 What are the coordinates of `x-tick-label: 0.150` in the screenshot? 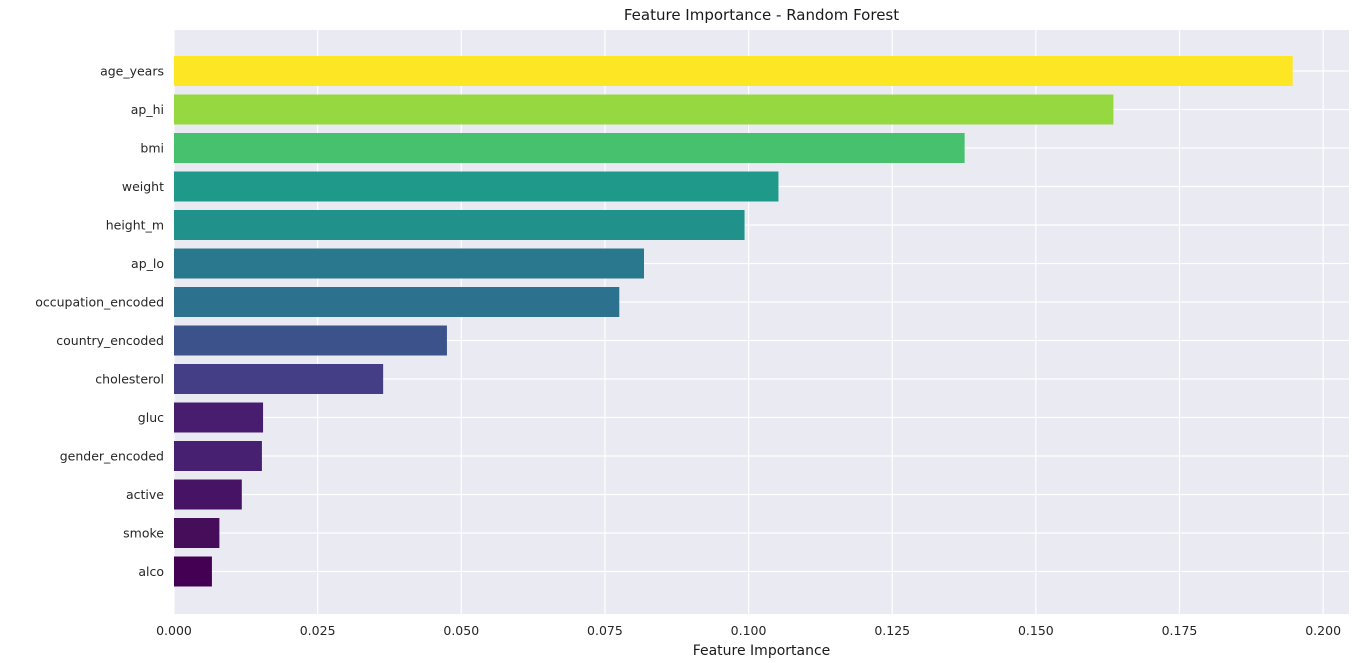 It's located at (1036, 630).